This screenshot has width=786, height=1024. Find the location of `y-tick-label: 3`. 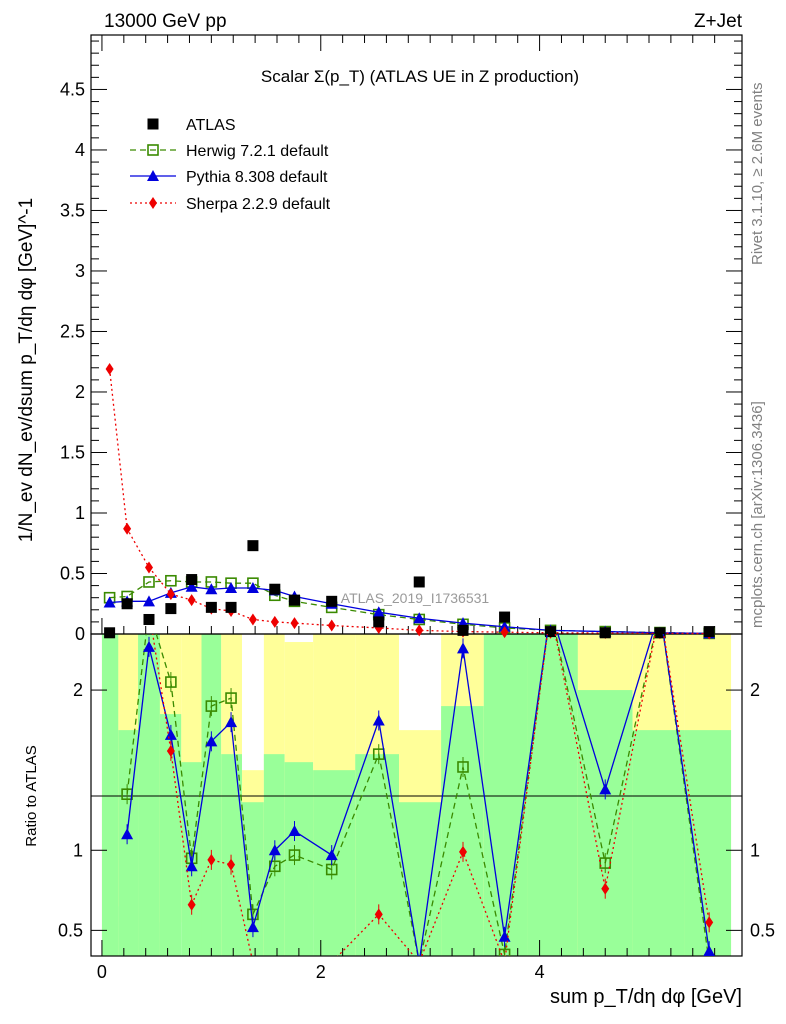

y-tick-label: 3 is located at coordinates (80, 271).